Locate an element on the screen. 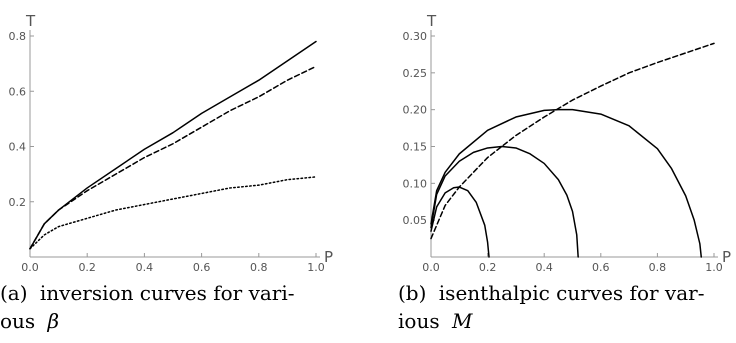 Image resolution: width=736 pixels, height=343 pixels. caption-a-line1: (a) inversion curves for vari- is located at coordinates (147, 293).